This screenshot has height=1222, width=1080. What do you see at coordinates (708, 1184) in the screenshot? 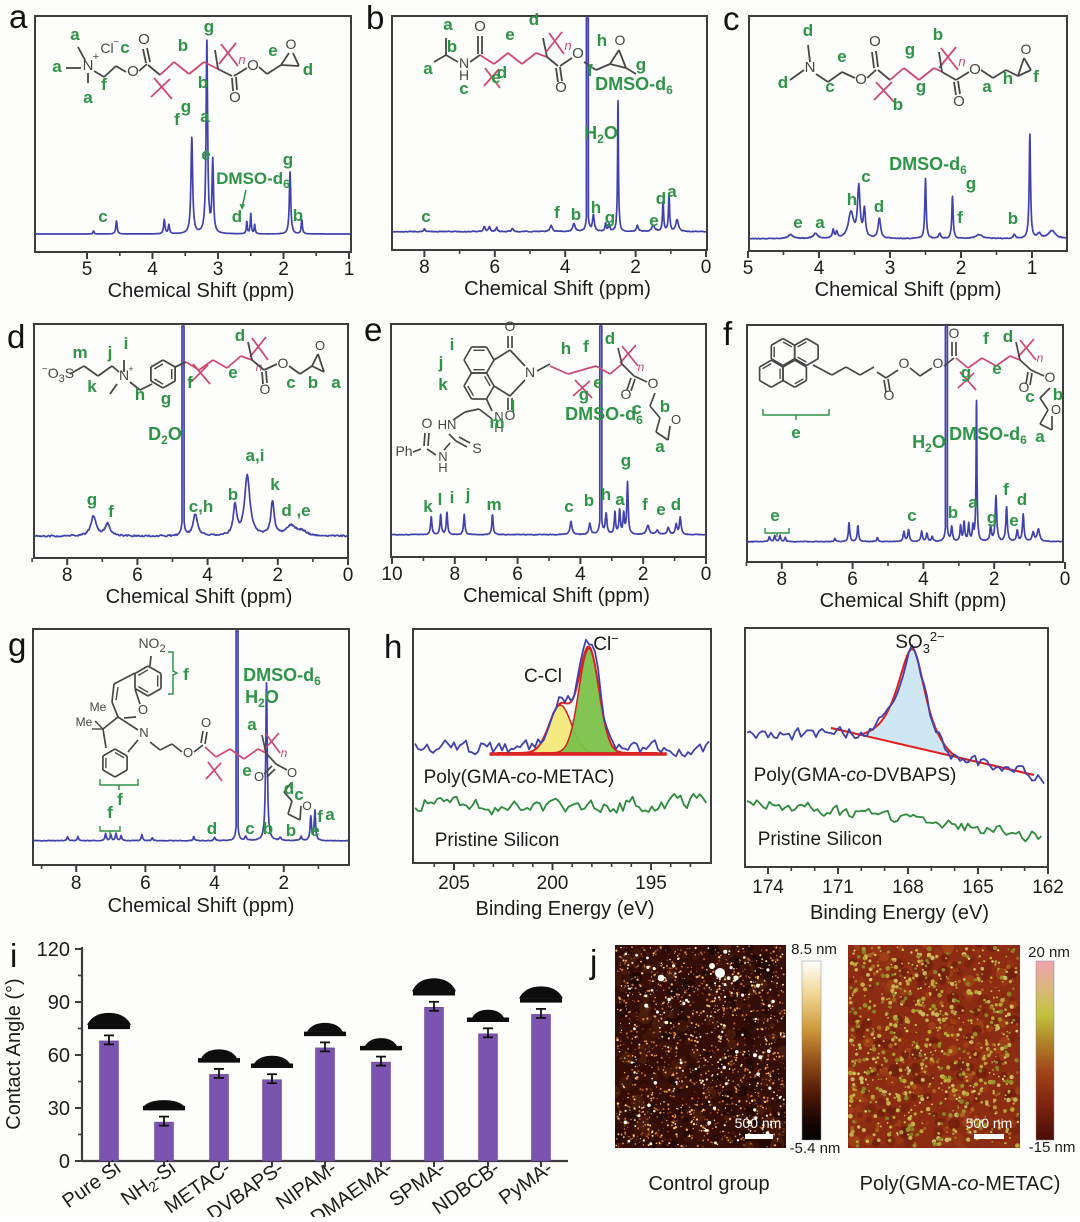
I see `svg-text: Control group` at bounding box center [708, 1184].